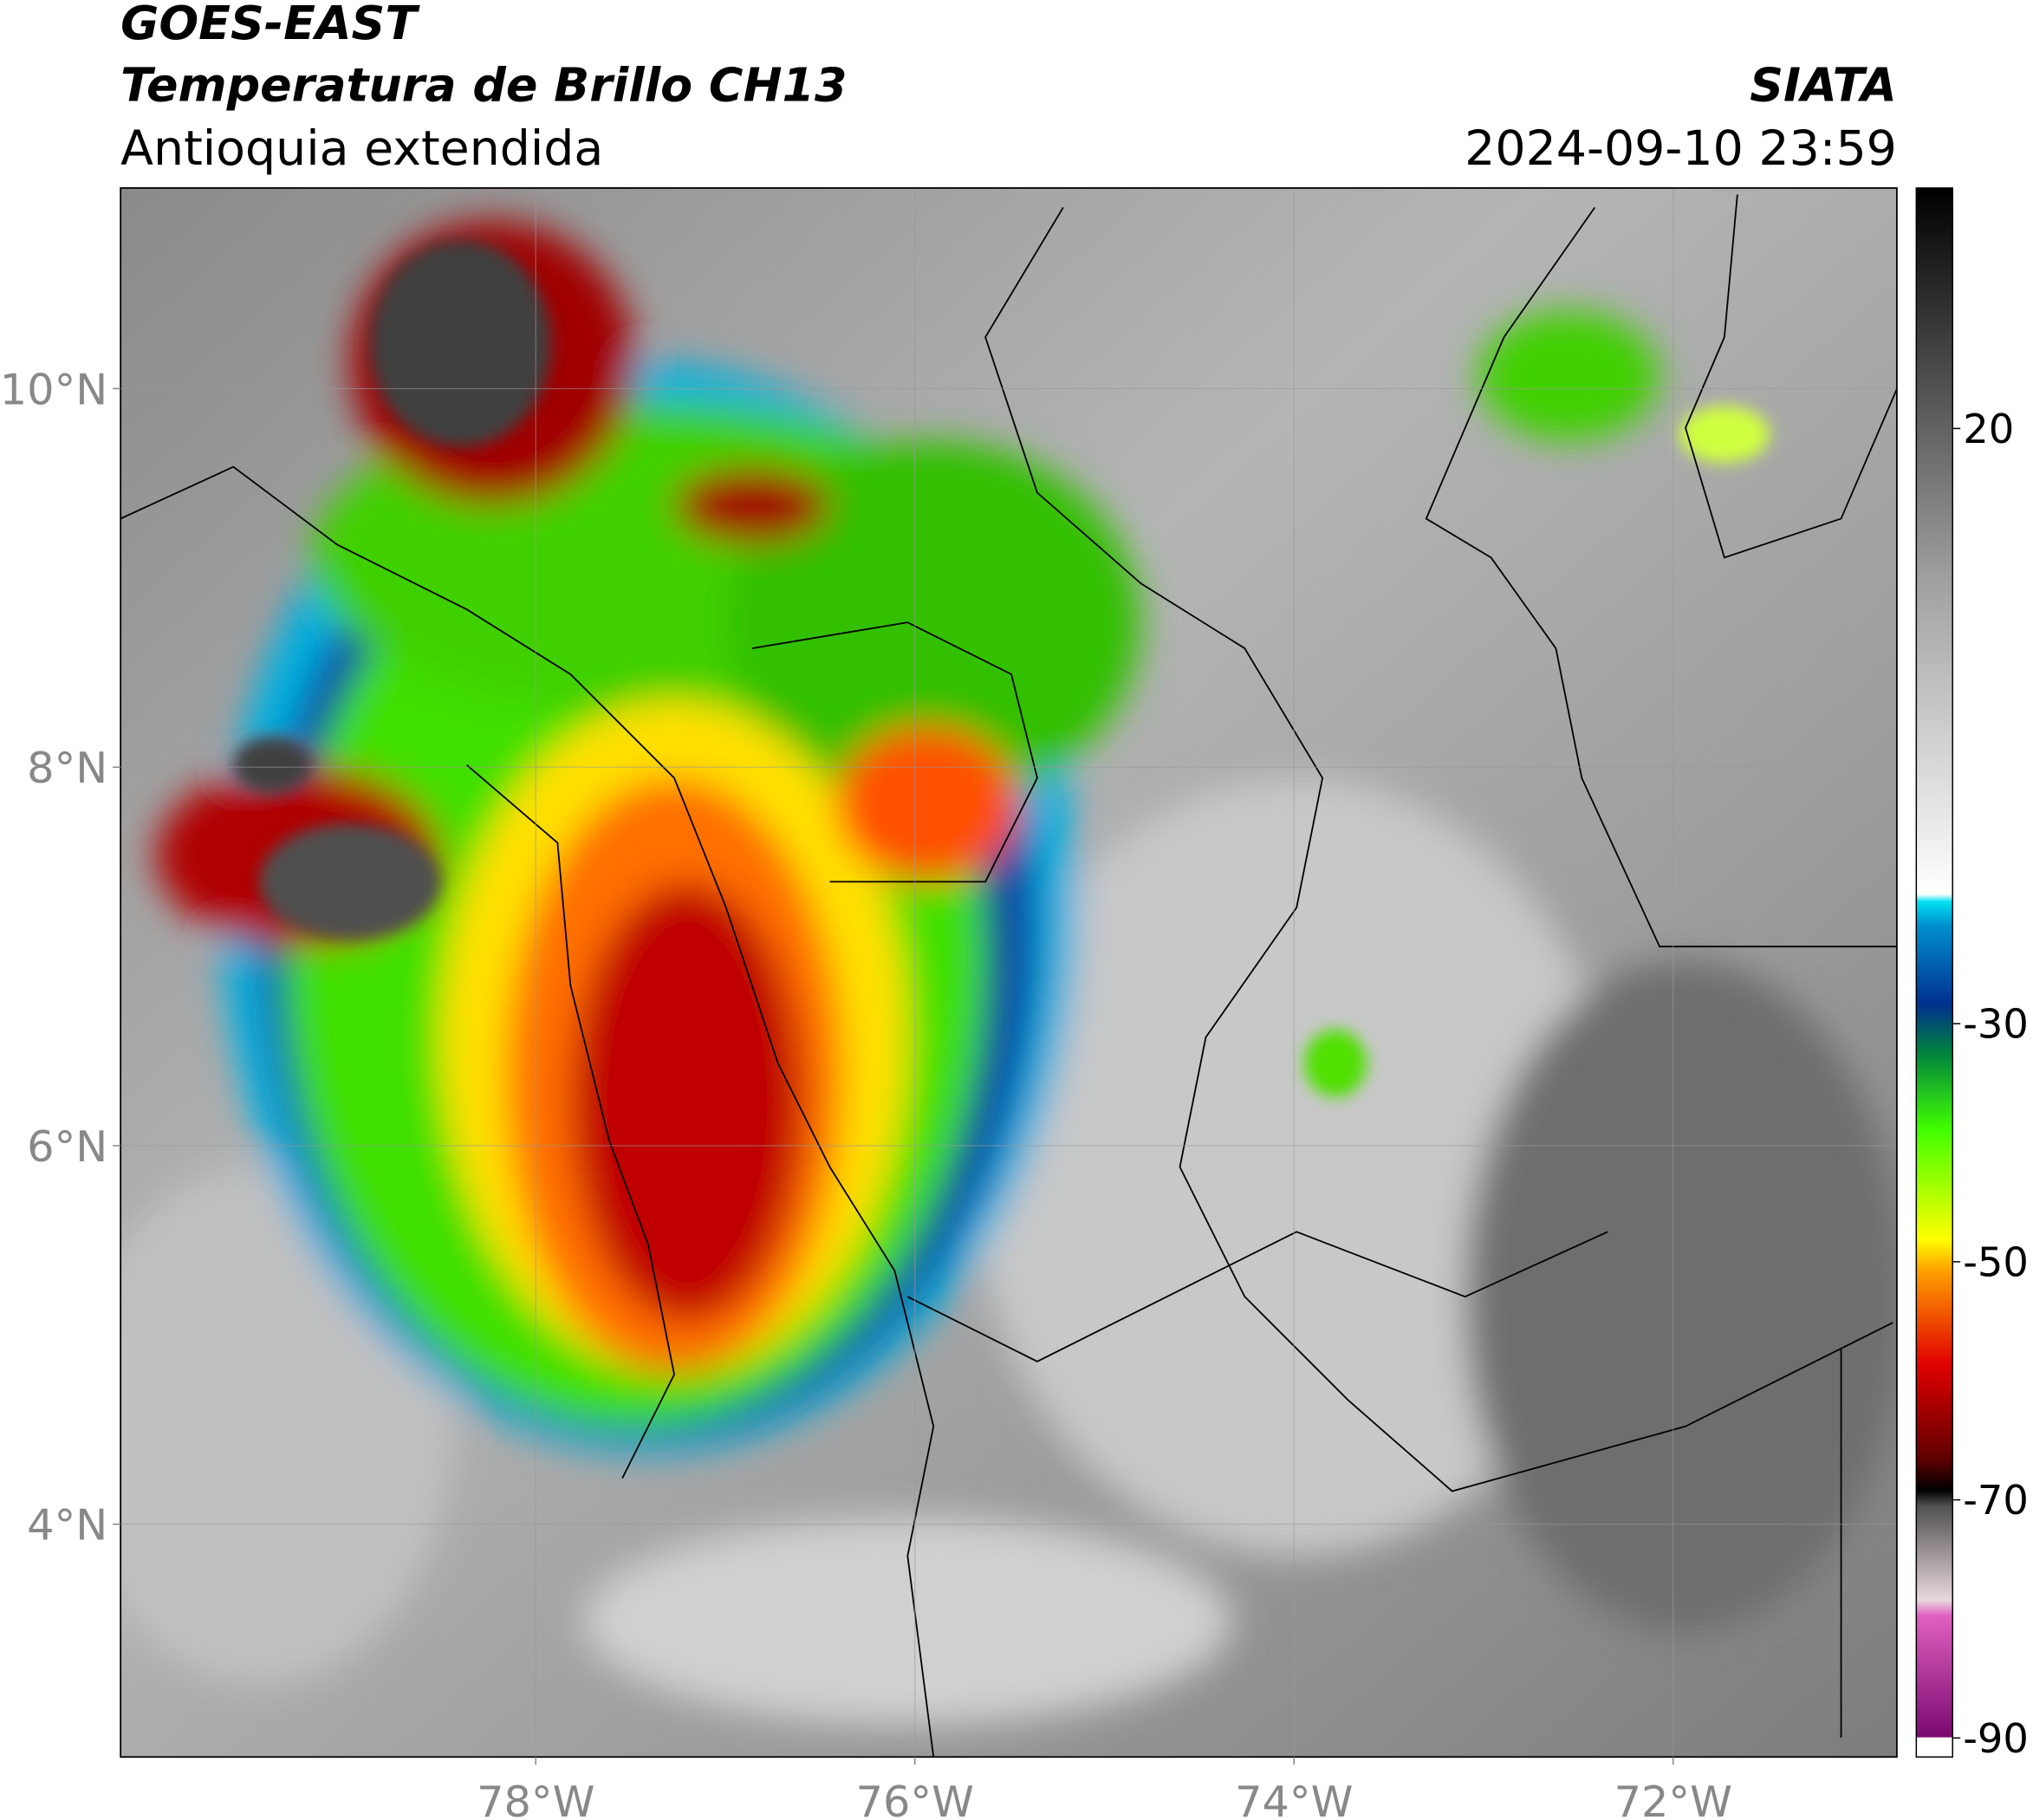  I want to click on lat-tick-label: 8°N, so click(67, 768).